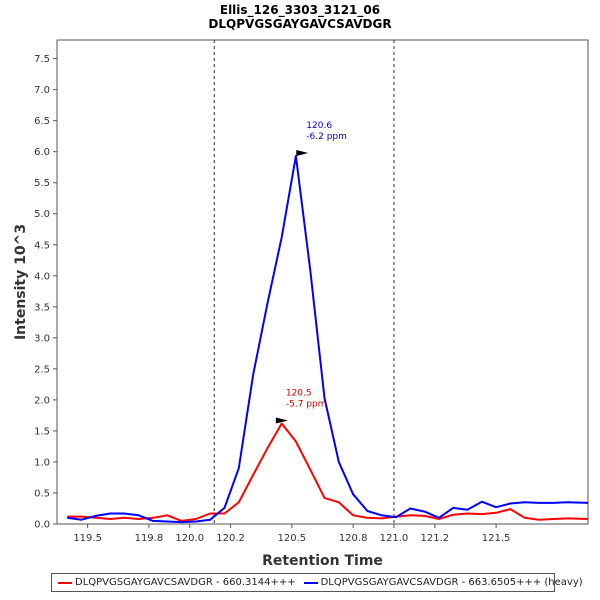  What do you see at coordinates (322, 561) in the screenshot?
I see `x-axis-label: Retention Time` at bounding box center [322, 561].